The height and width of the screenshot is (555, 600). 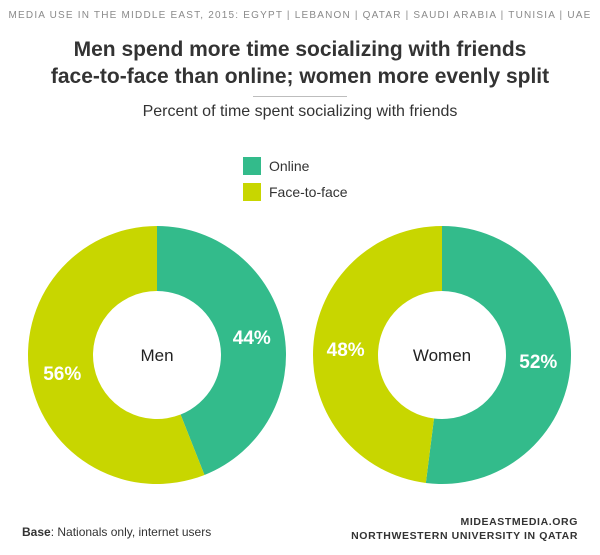 What do you see at coordinates (36, 532) in the screenshot?
I see `base-label: Base` at bounding box center [36, 532].